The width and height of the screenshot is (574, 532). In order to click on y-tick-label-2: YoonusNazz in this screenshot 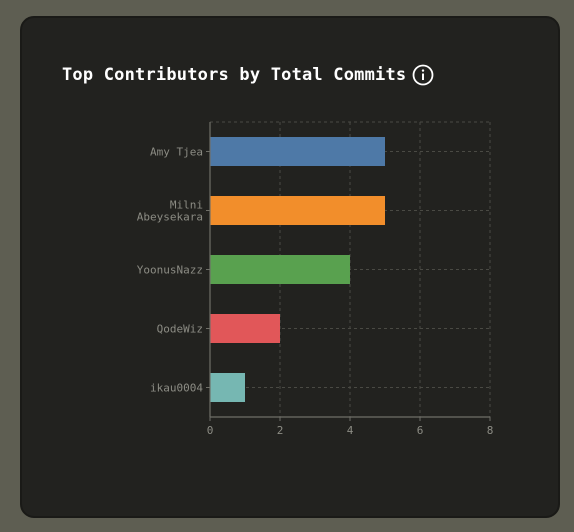, I will do `click(170, 270)`.